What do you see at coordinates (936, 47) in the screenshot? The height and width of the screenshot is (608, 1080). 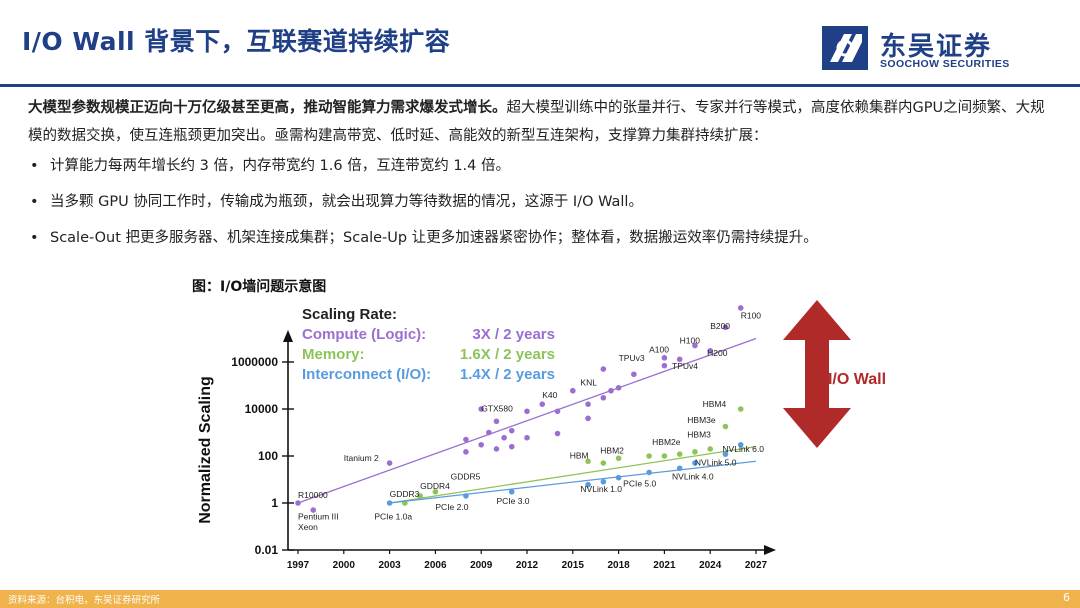 I see `logo-text-cn: 东吴证券` at bounding box center [936, 47].